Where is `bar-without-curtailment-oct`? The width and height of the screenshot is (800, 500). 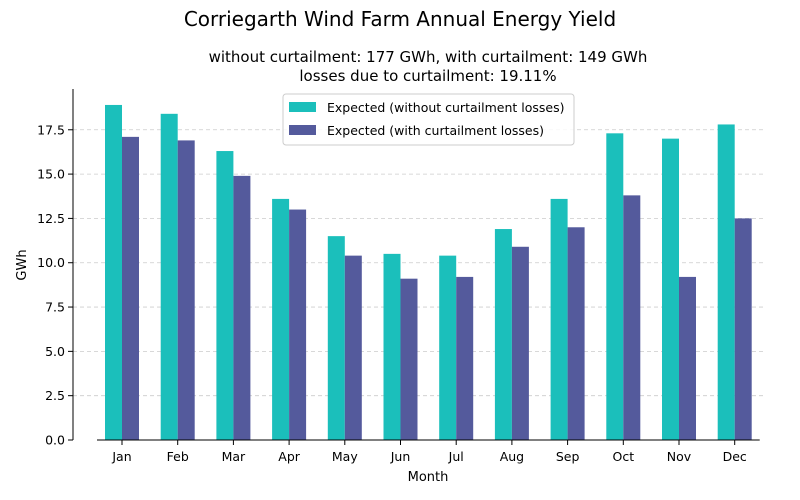 bar-without-curtailment-oct is located at coordinates (615, 286).